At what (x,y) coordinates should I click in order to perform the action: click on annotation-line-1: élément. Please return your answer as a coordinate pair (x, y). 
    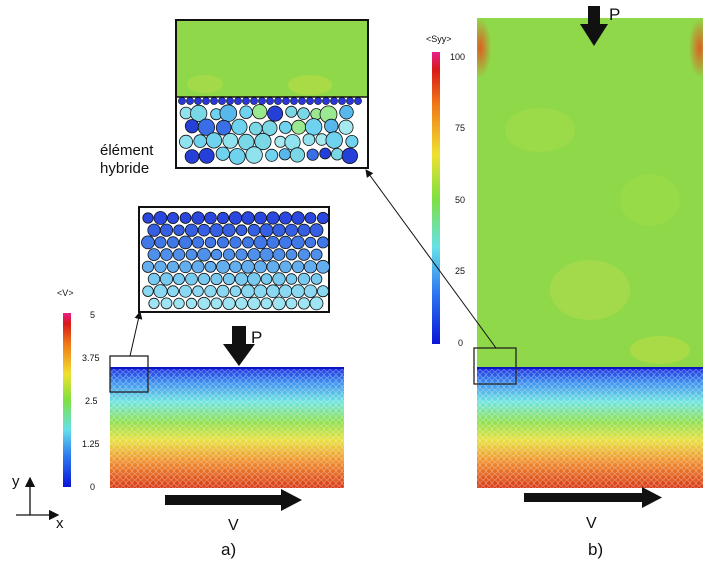
    Looking at the image, I should click on (127, 150).